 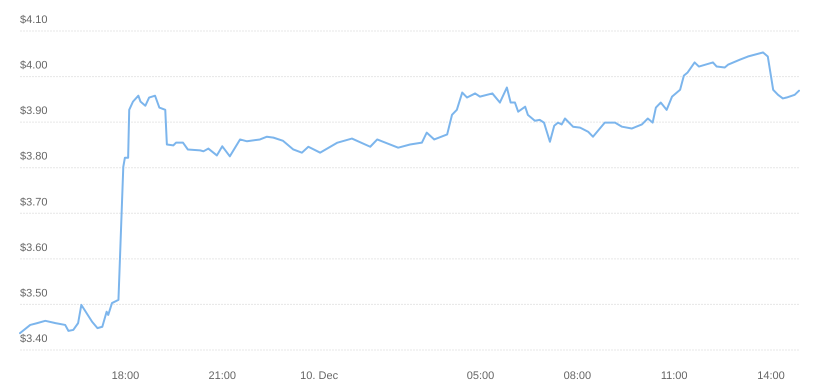 I want to click on x-tick-label: 11:00, so click(x=674, y=376).